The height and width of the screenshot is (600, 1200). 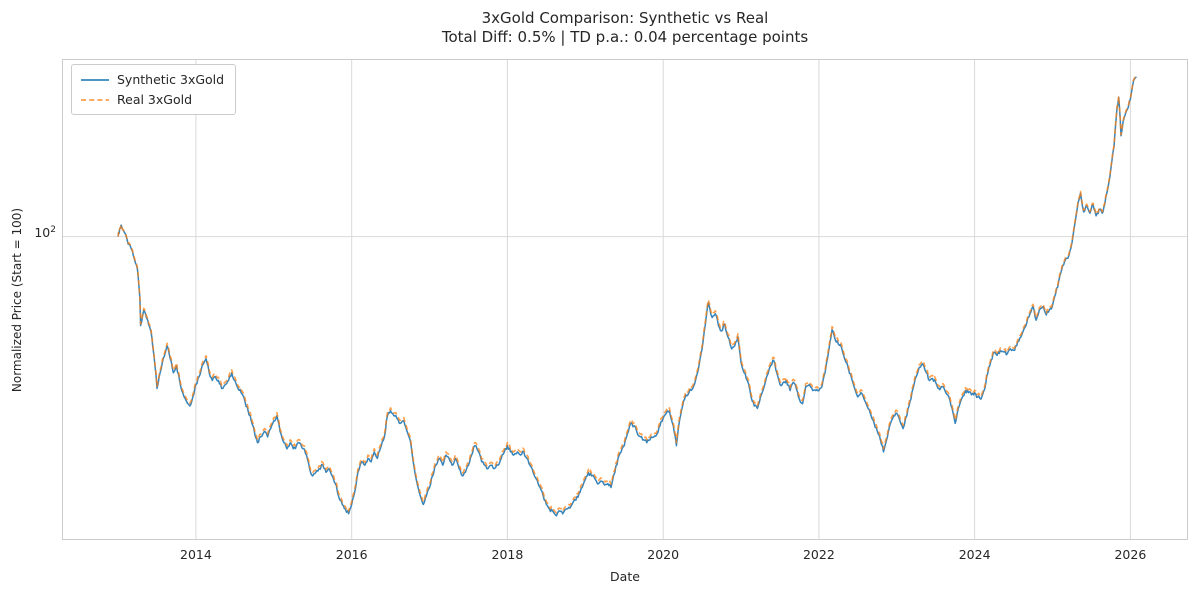 I want to click on x-tick-label: 2016, so click(x=351, y=554).